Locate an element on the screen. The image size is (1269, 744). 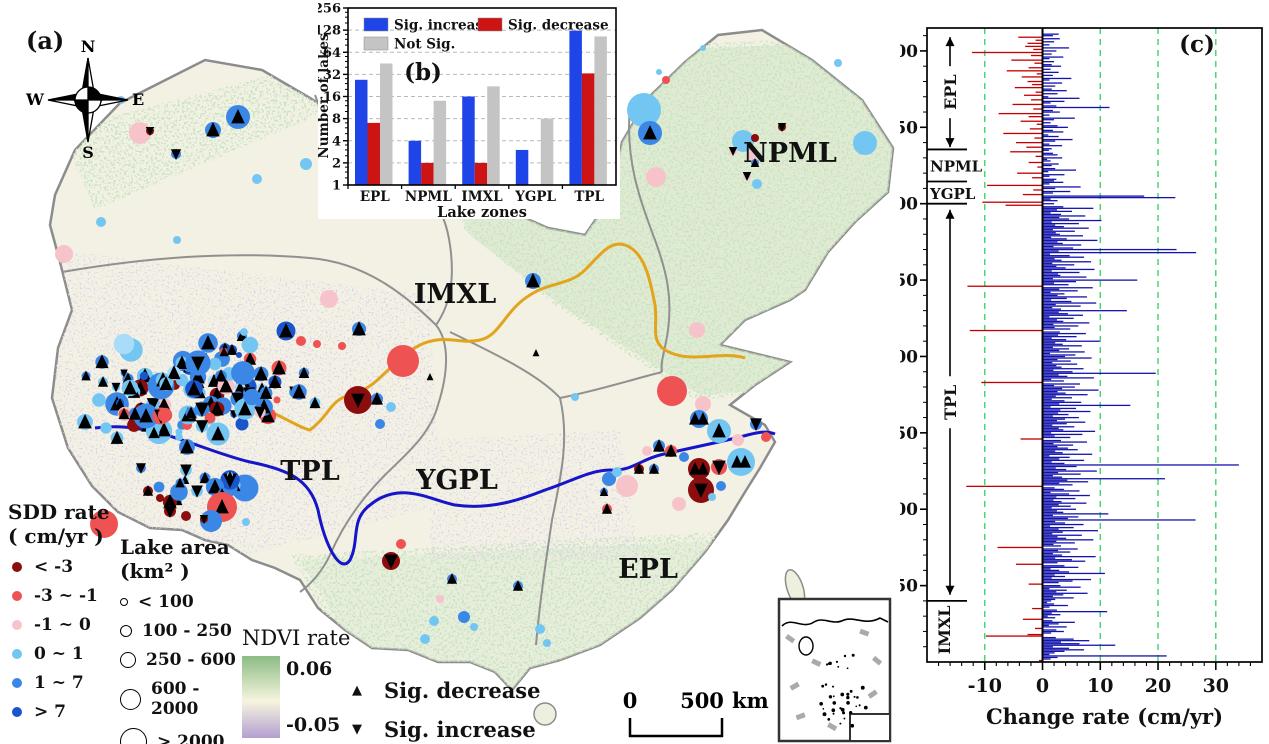
map-zone-label: NPML is located at coordinates (790, 153).